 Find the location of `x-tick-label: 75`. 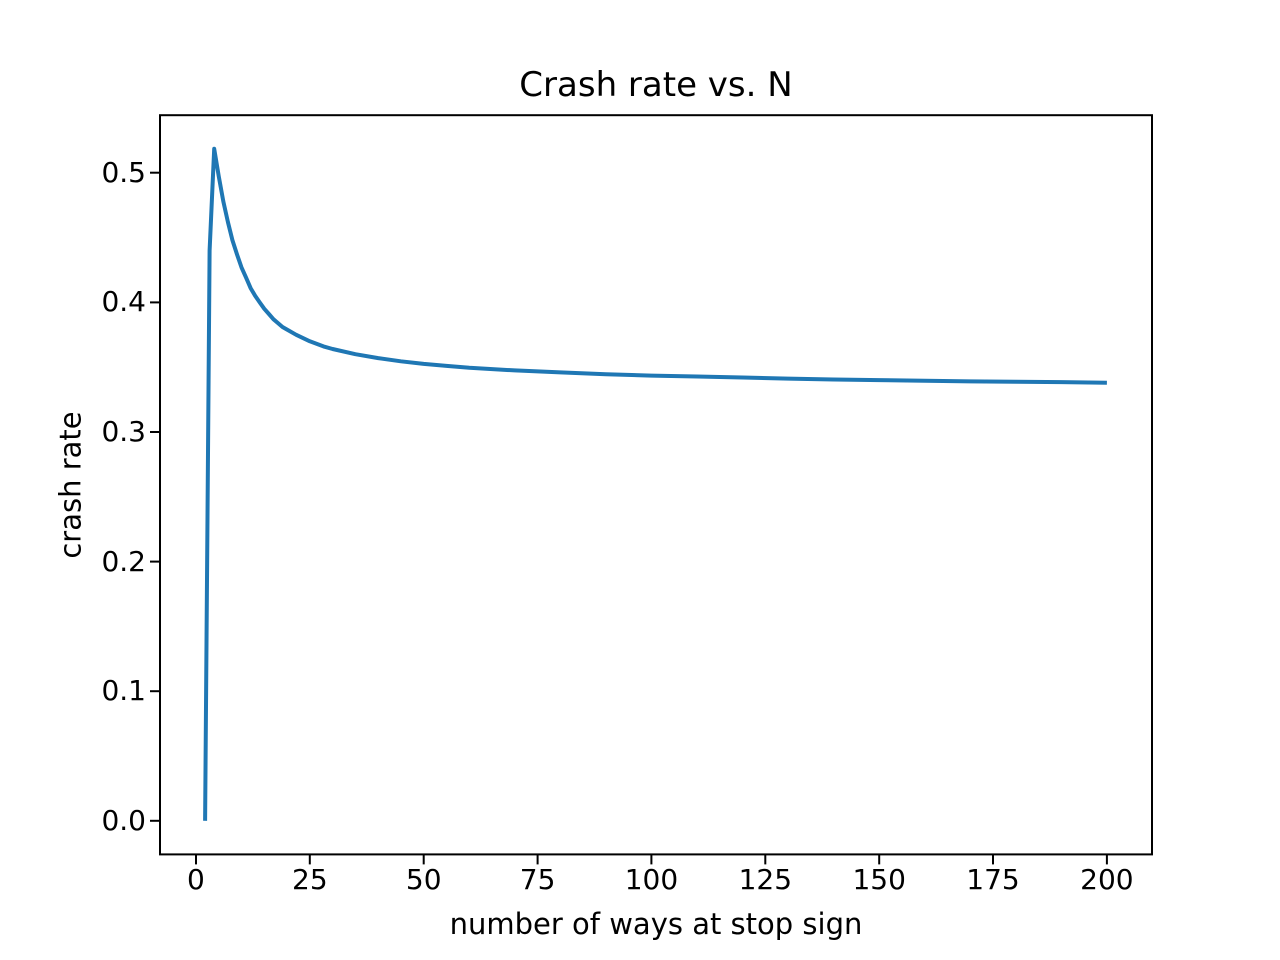

x-tick-label: 75 is located at coordinates (537, 879).